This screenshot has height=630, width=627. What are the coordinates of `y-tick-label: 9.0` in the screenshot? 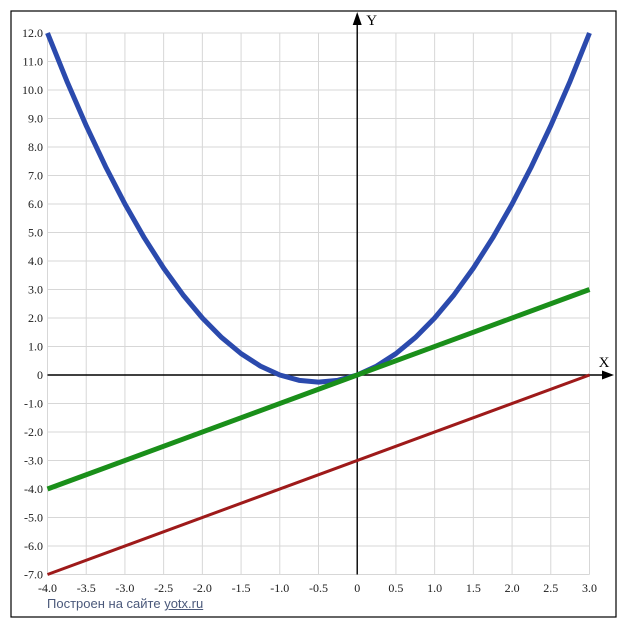 It's located at (35, 119).